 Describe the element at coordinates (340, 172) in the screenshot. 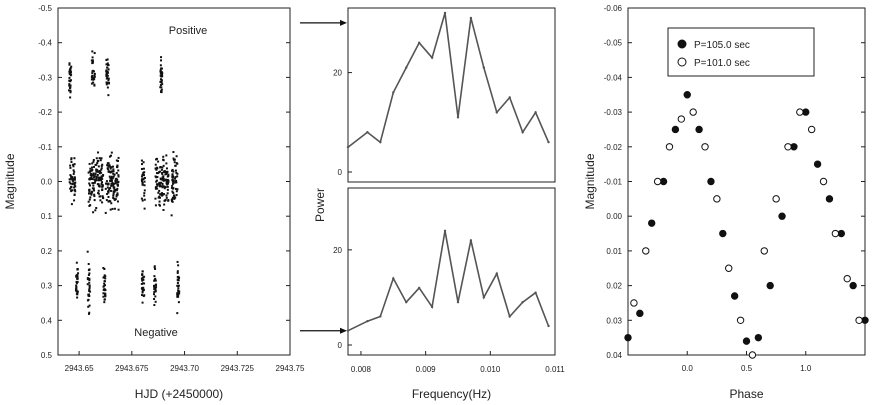

I see `y-tick-label: 0` at that location.